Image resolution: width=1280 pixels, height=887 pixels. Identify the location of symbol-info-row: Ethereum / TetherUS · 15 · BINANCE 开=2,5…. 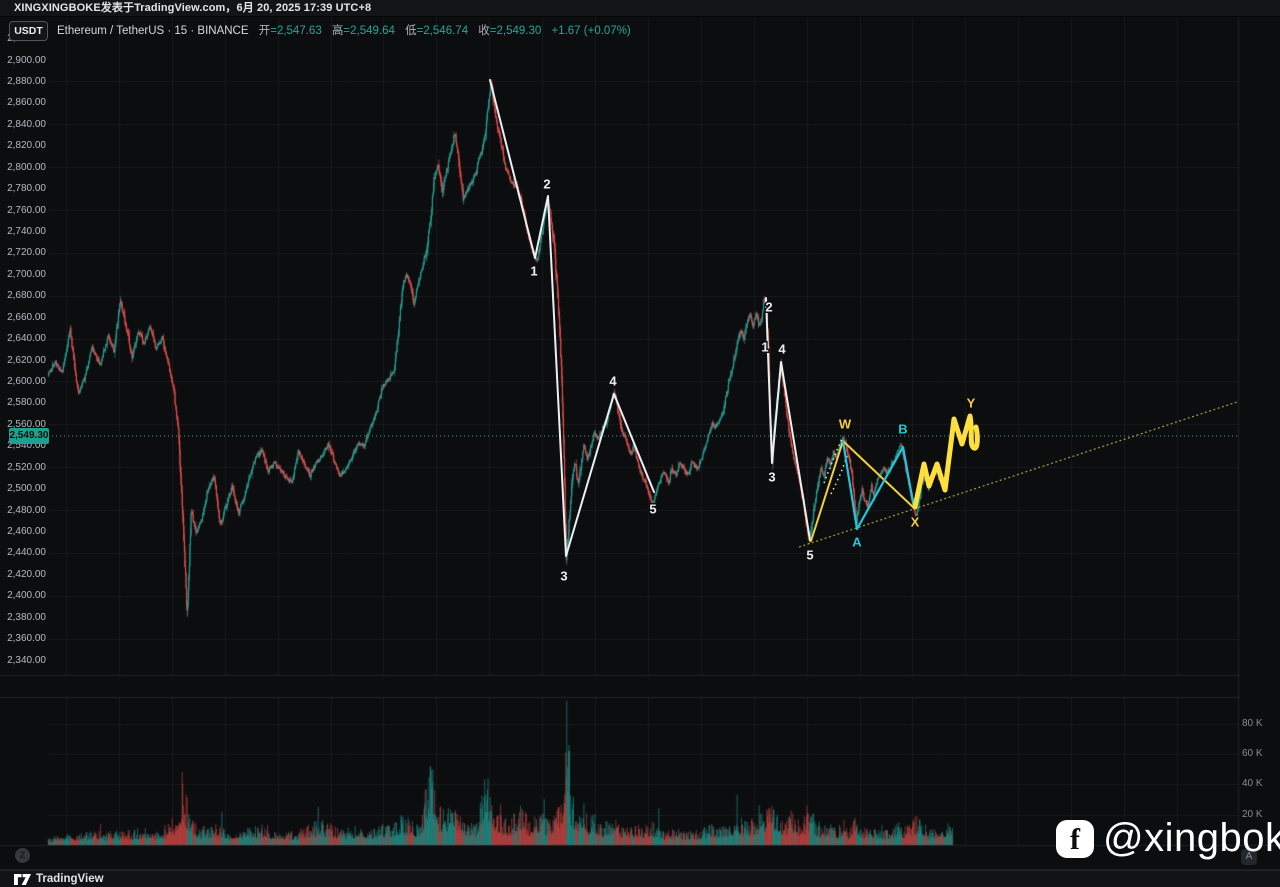
(344, 29).